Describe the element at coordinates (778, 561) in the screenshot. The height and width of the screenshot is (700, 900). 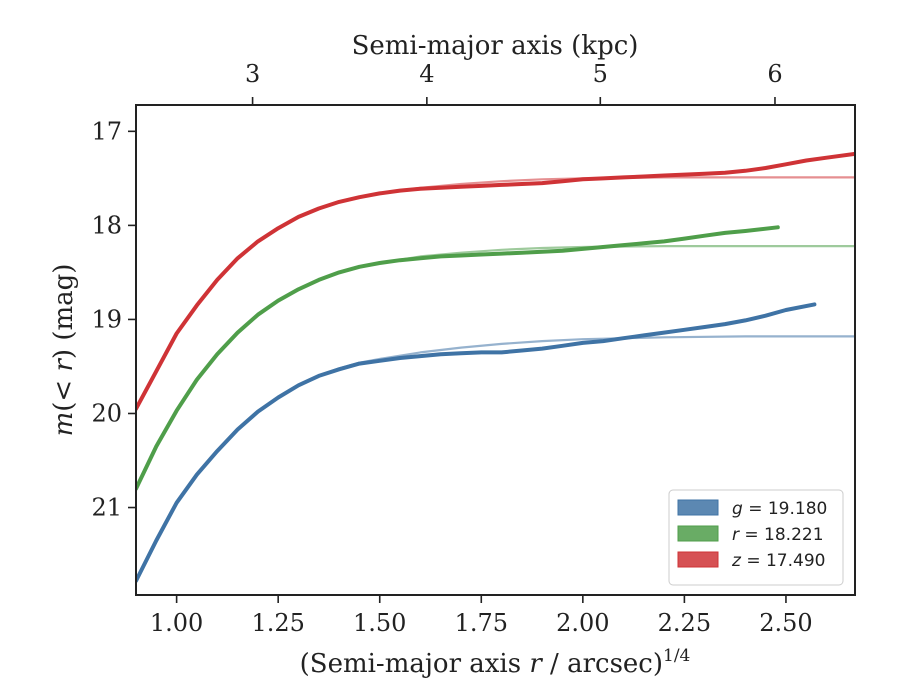
I see `legend-label-z: z = 17.490` at that location.